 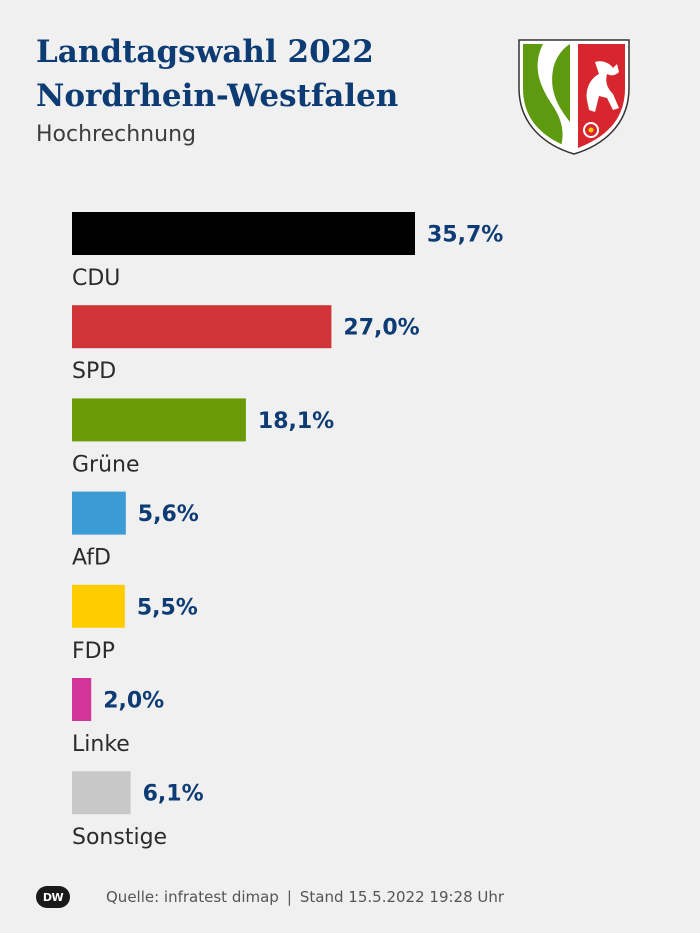 I want to click on bar-sonstige, so click(x=101, y=793).